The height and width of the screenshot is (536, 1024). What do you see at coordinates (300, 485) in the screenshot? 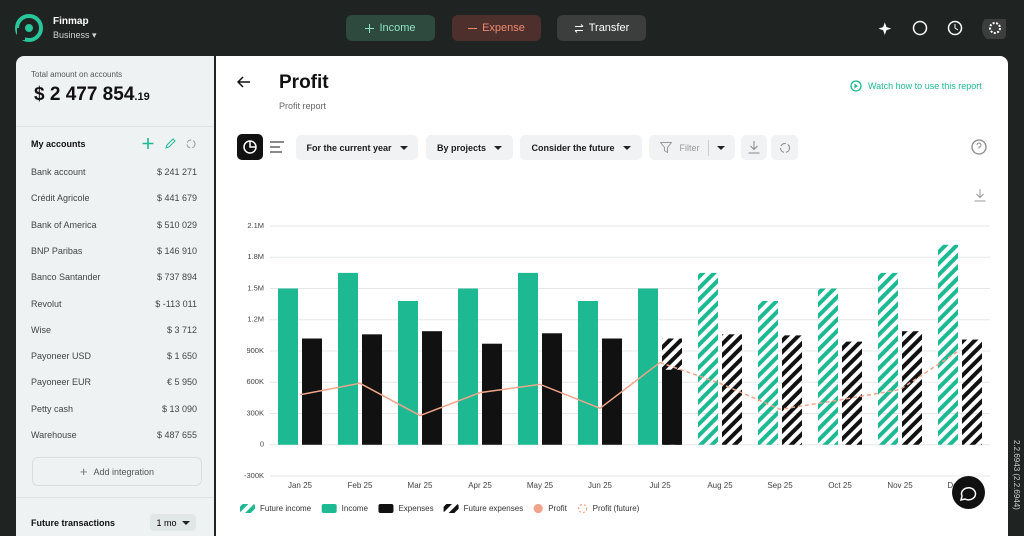
I see `x-tick-label: Jan 25` at bounding box center [300, 485].